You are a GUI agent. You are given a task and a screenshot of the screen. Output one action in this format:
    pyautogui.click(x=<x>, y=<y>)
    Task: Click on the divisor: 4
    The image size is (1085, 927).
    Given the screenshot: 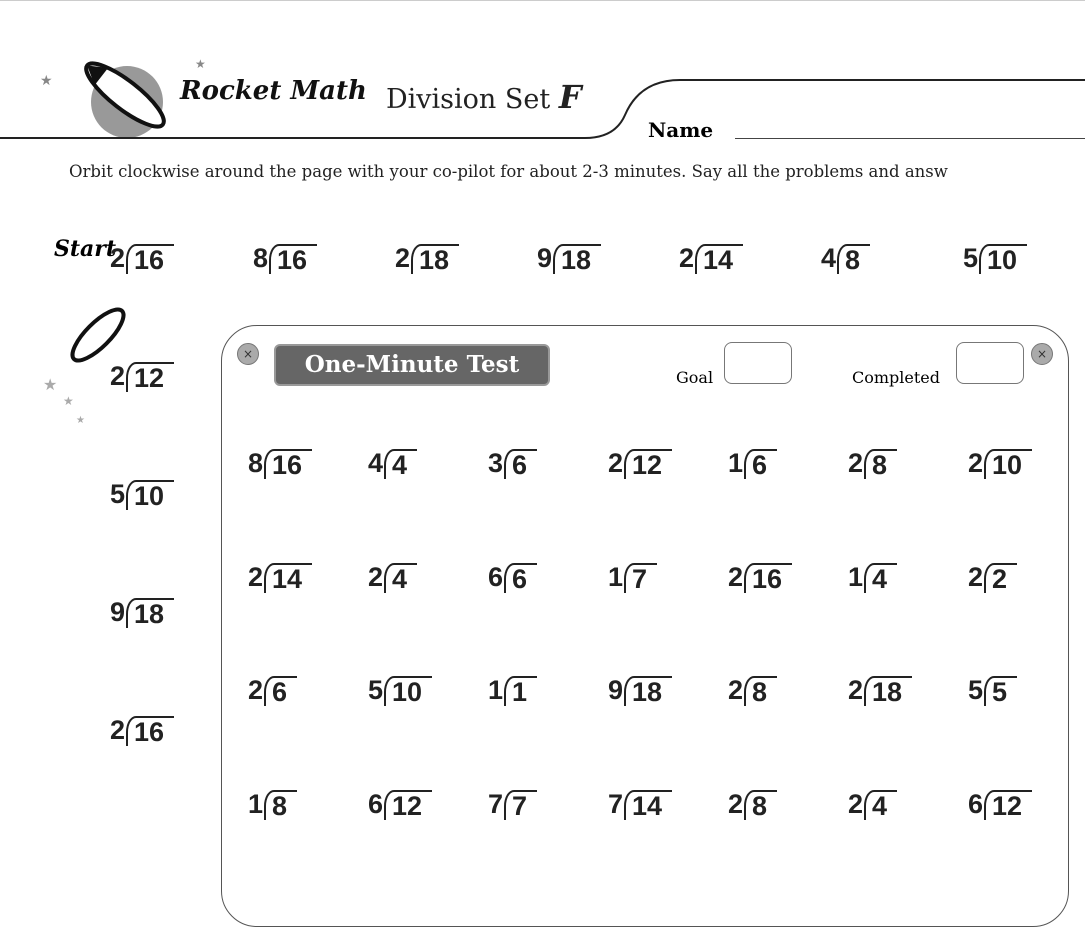 What is the action you would take?
    pyautogui.click(x=376, y=463)
    